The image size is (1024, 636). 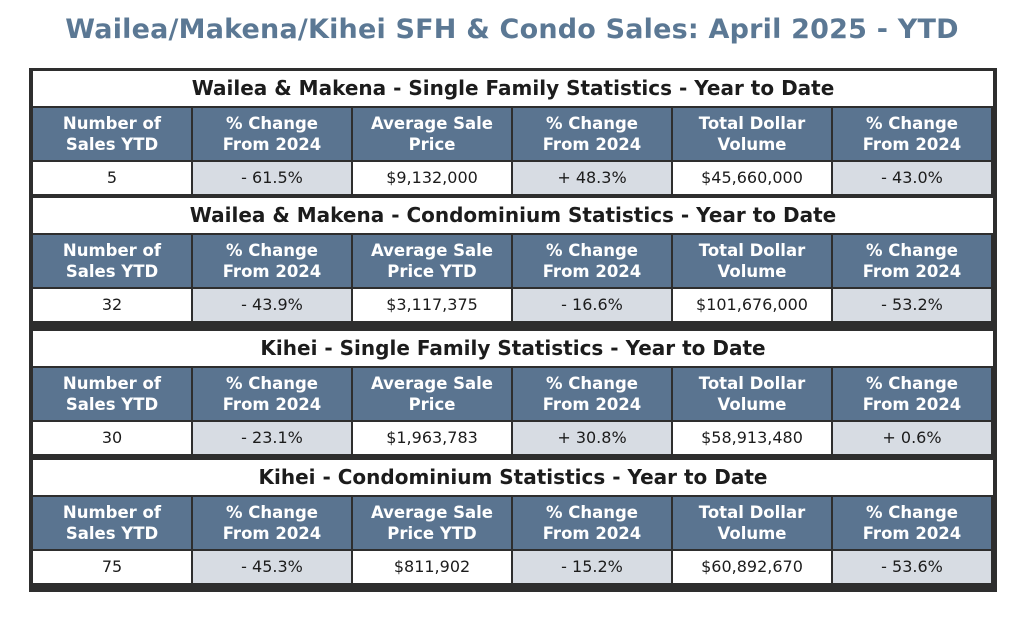 I want to click on value-cell: $45,660,000, so click(x=752, y=178).